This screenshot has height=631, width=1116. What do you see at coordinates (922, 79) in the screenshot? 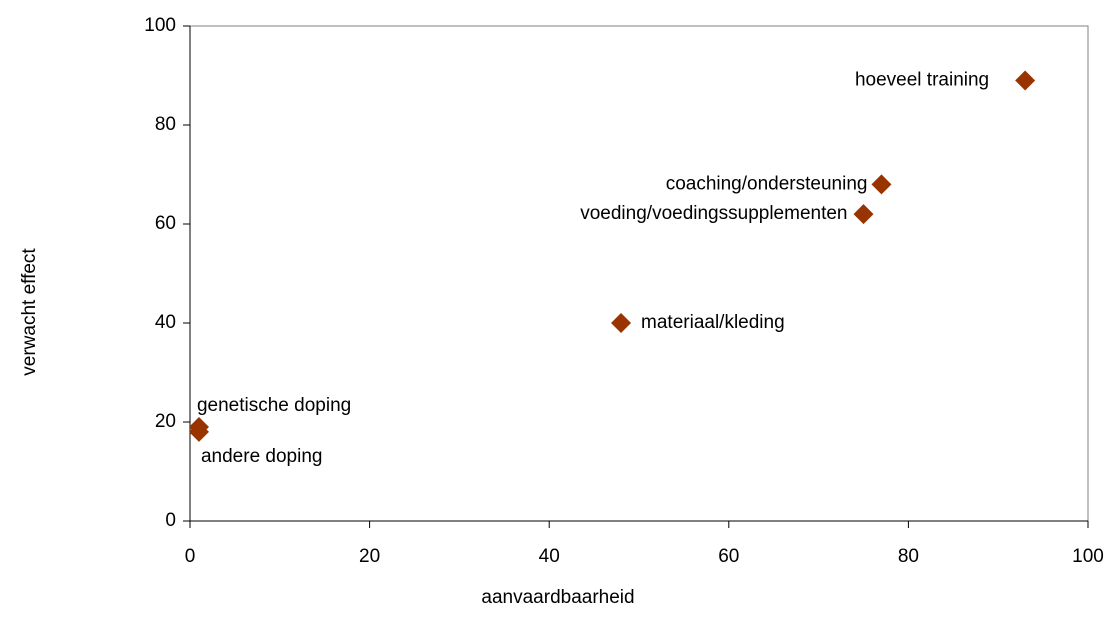
I see `point-label: hoeveel training` at bounding box center [922, 79].